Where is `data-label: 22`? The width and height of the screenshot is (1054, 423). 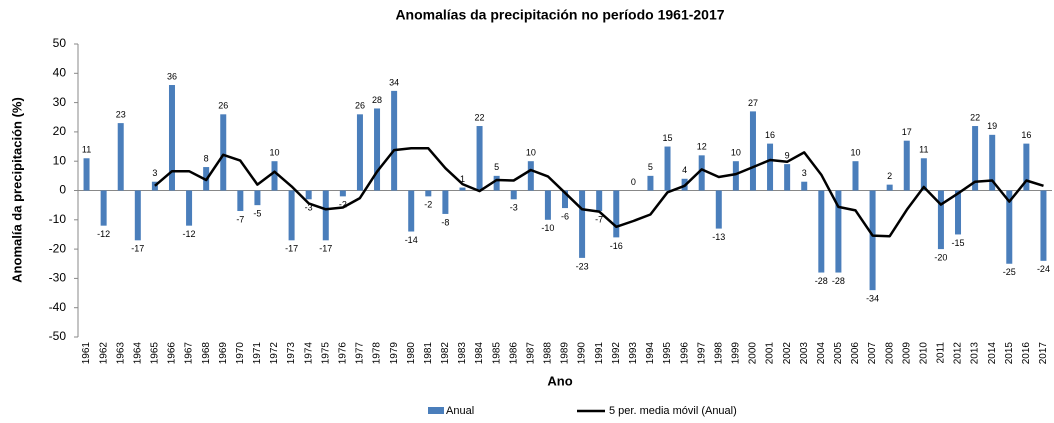
data-label: 22 is located at coordinates (480, 117).